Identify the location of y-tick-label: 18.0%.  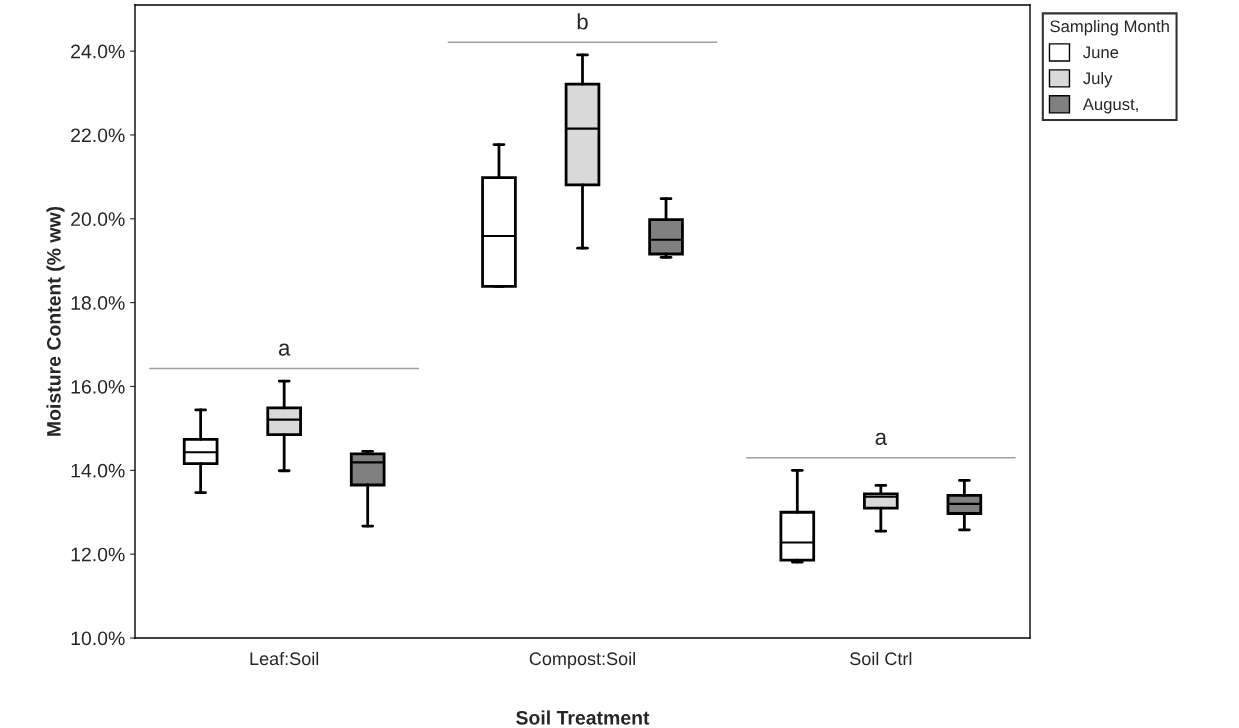
(98, 303).